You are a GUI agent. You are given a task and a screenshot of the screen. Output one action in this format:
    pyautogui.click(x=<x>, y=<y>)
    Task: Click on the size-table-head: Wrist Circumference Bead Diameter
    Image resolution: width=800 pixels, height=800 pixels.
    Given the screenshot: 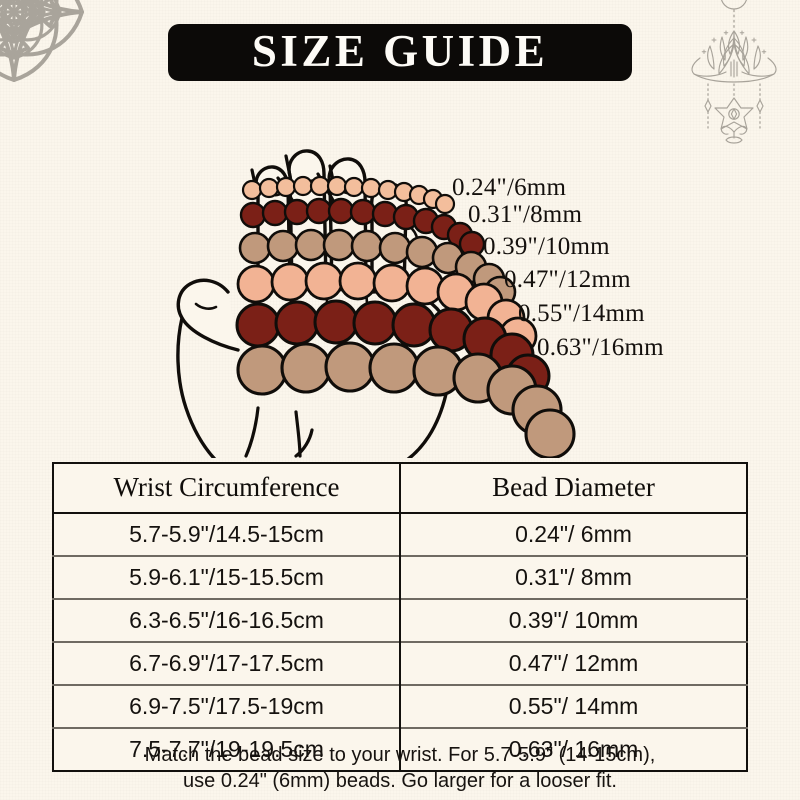 What is the action you would take?
    pyautogui.click(x=400, y=488)
    